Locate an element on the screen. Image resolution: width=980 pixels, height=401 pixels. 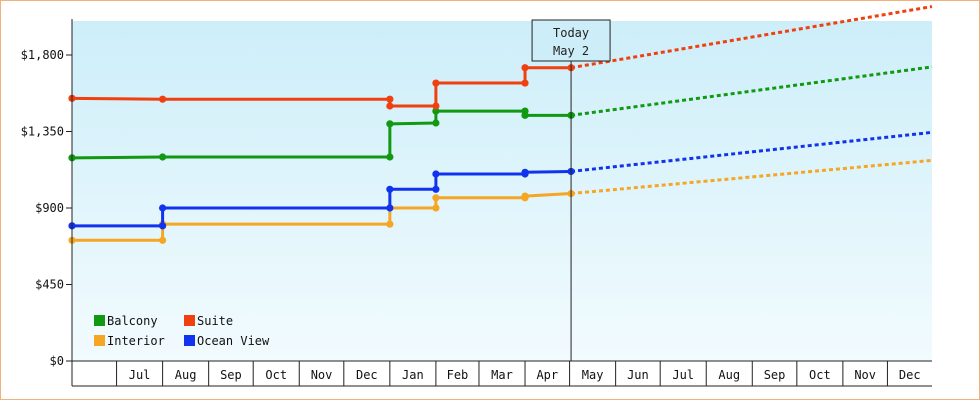
y-tick-label: $1,350 is located at coordinates (42, 132).